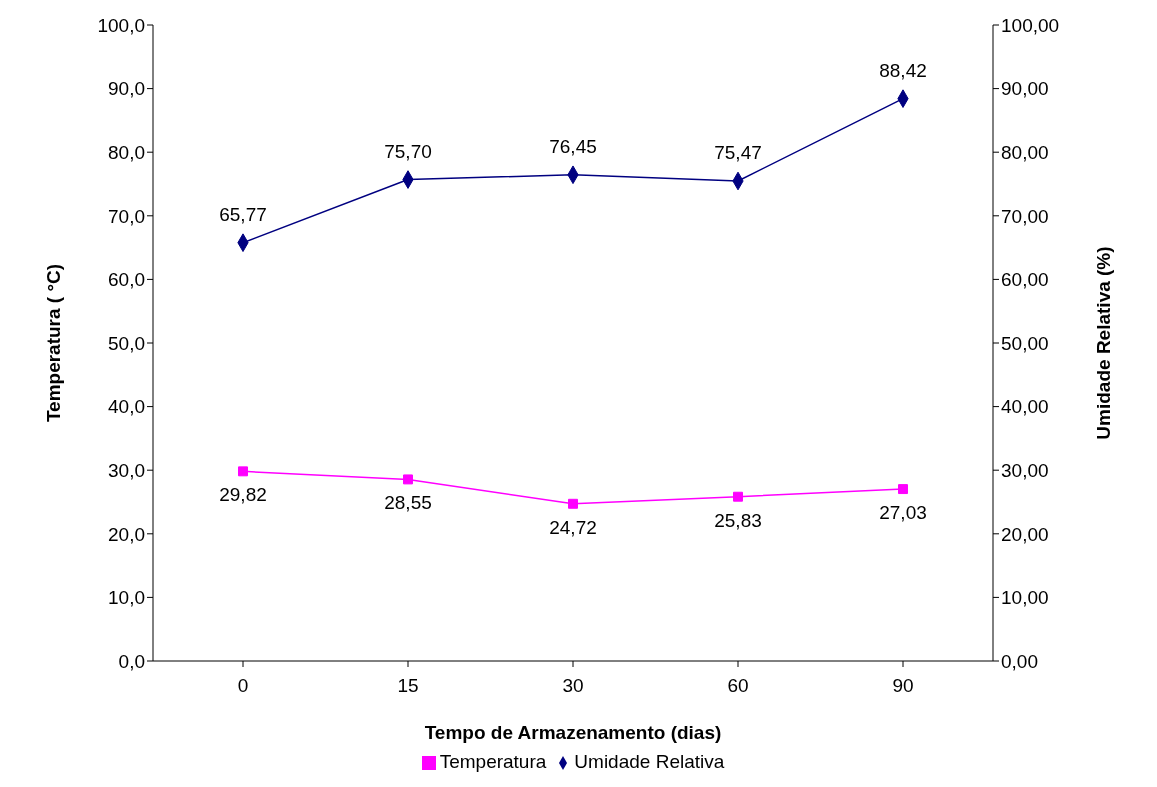 The image size is (1157, 787). I want to click on data-label: 24,72, so click(573, 527).